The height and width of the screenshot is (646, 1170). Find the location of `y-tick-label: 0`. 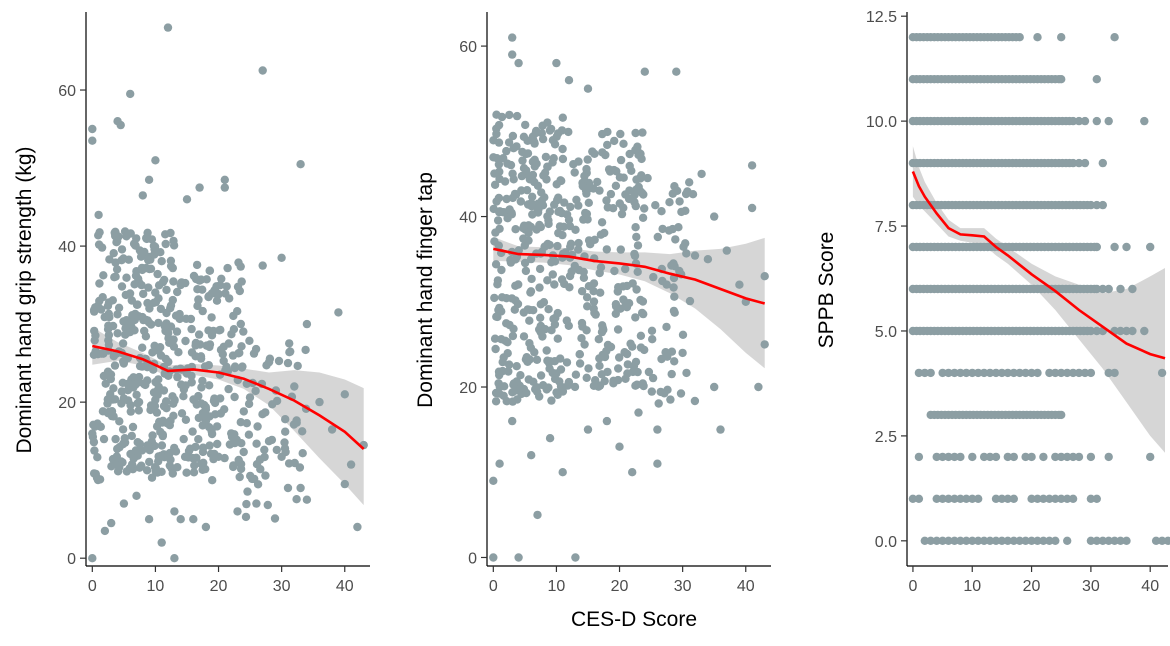

y-tick-label: 0 is located at coordinates (71, 559).